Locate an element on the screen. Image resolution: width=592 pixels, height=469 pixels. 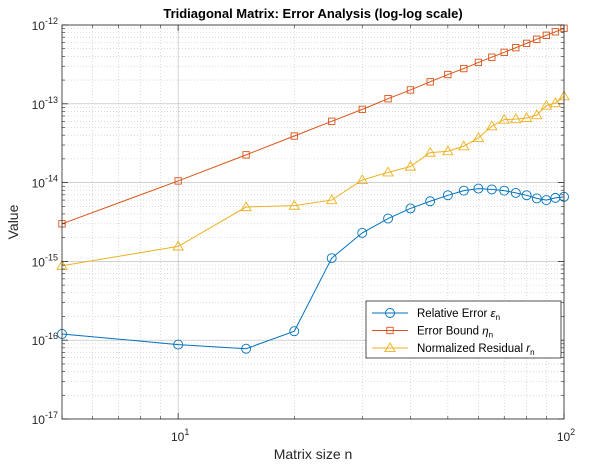
x-tick-label: 10² is located at coordinates (566, 435).